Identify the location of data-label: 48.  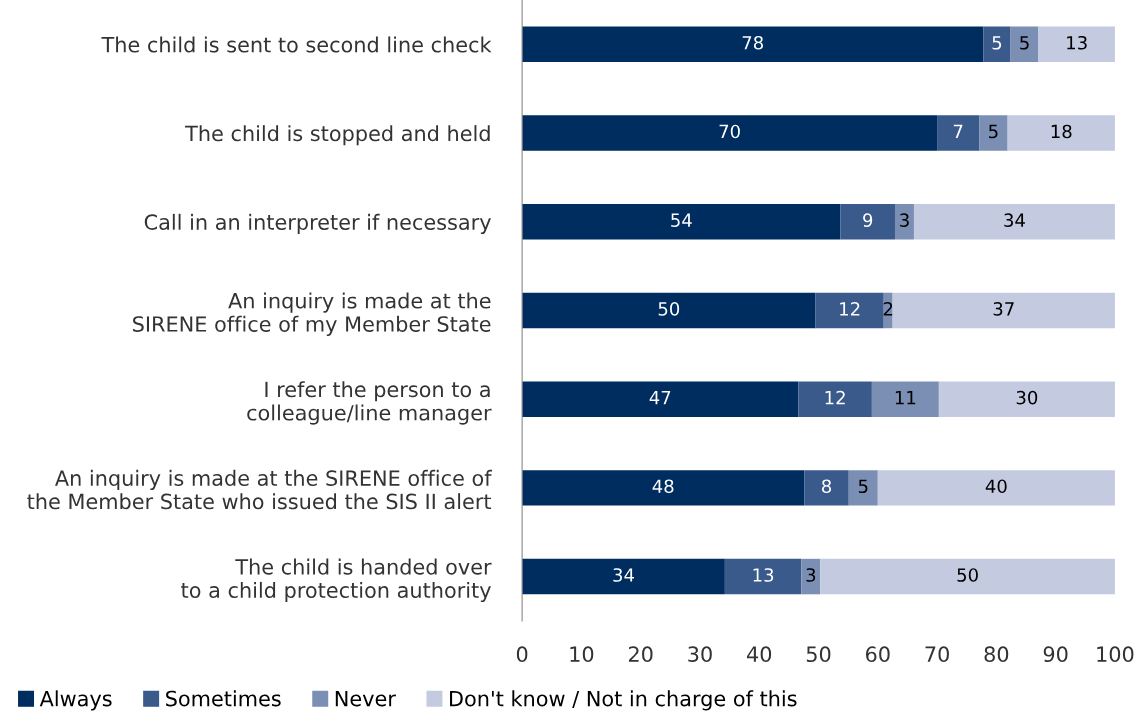
(663, 486).